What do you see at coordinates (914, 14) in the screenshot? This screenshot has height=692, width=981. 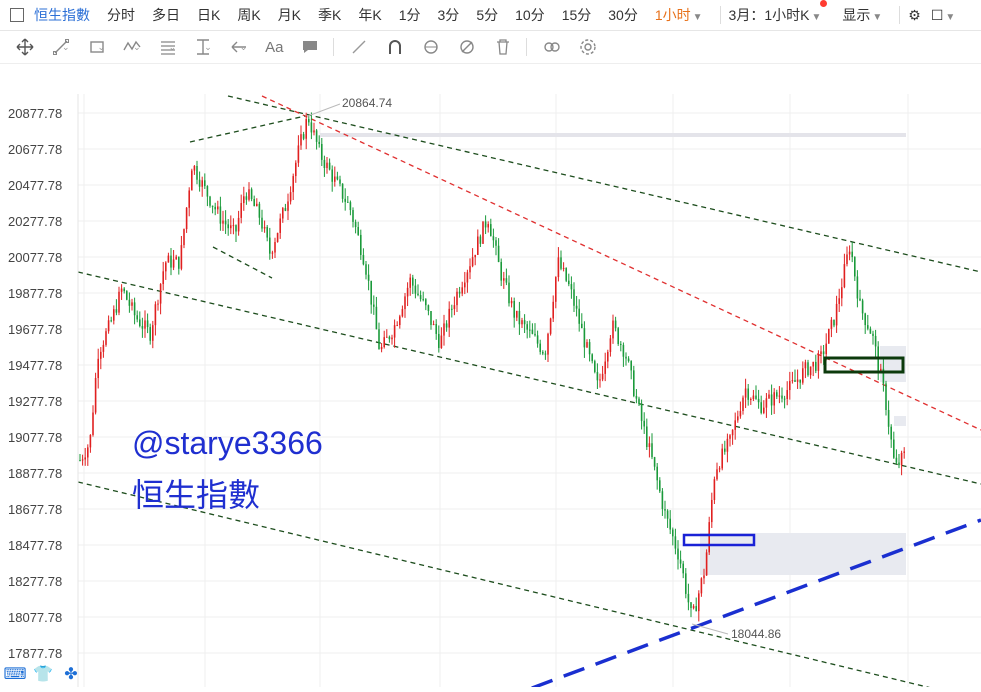 I see `settings-gear-icon: ⚙` at bounding box center [914, 14].